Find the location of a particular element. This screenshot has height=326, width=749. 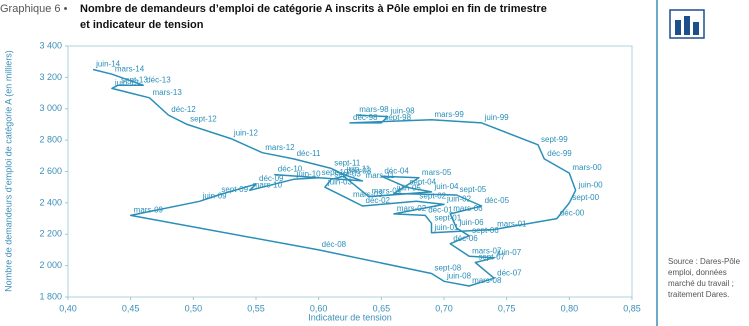

point-label: déc-09 is located at coordinates (271, 178).